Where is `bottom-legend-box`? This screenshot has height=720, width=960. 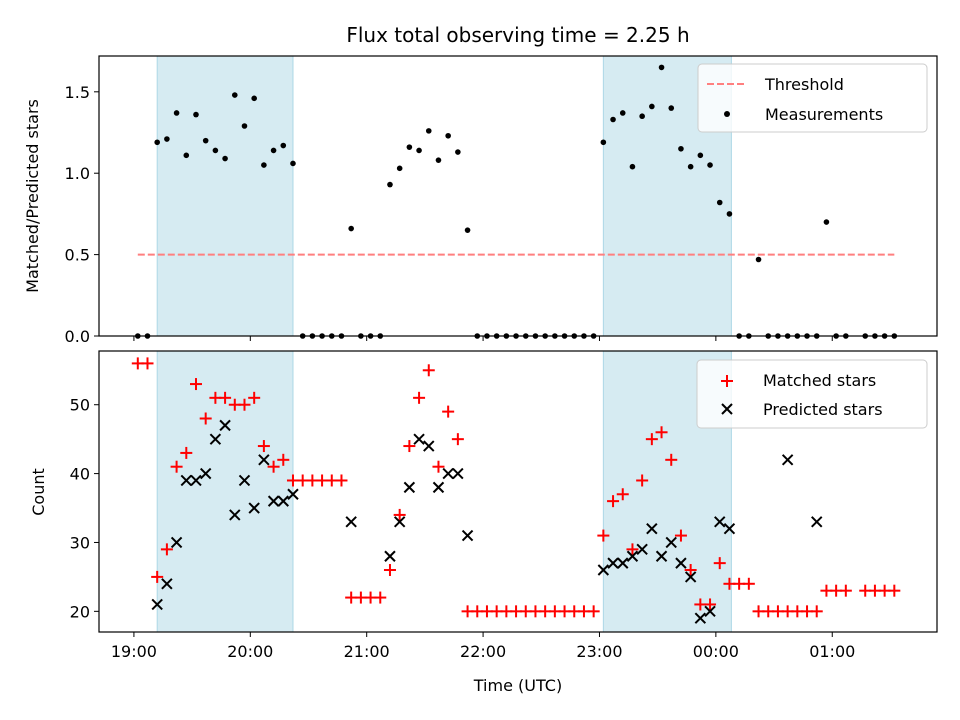
bottom-legend-box is located at coordinates (812, 394).